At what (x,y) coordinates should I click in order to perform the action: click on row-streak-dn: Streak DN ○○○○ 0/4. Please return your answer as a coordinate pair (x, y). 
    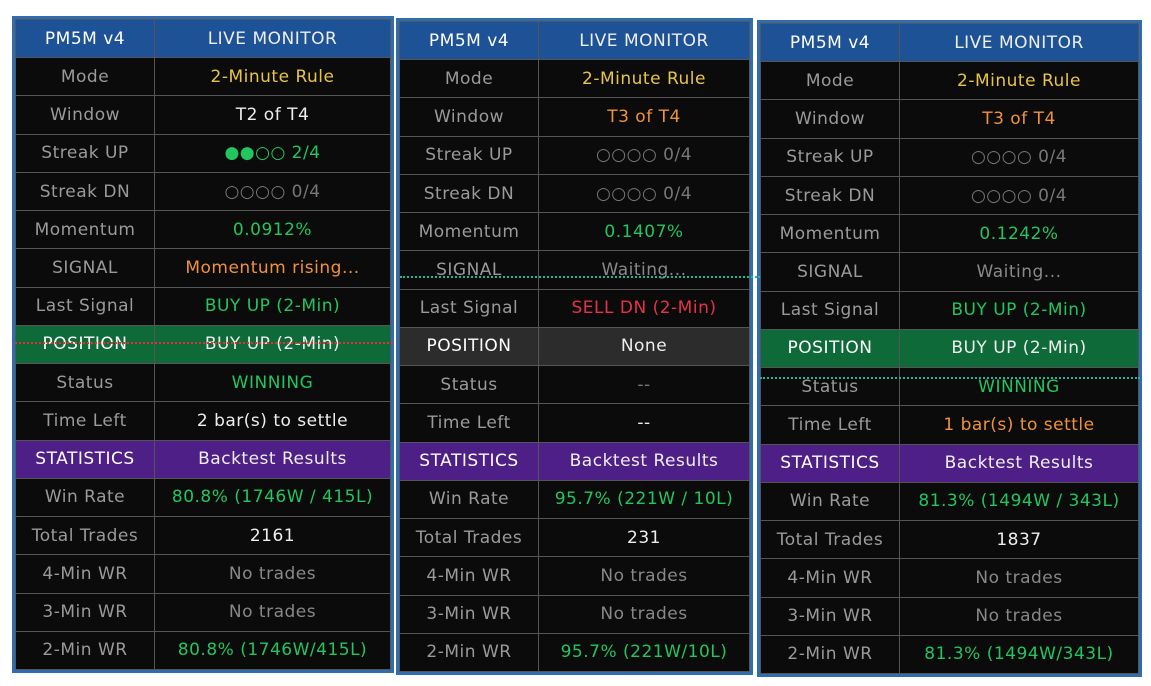
    Looking at the image, I should click on (949, 195).